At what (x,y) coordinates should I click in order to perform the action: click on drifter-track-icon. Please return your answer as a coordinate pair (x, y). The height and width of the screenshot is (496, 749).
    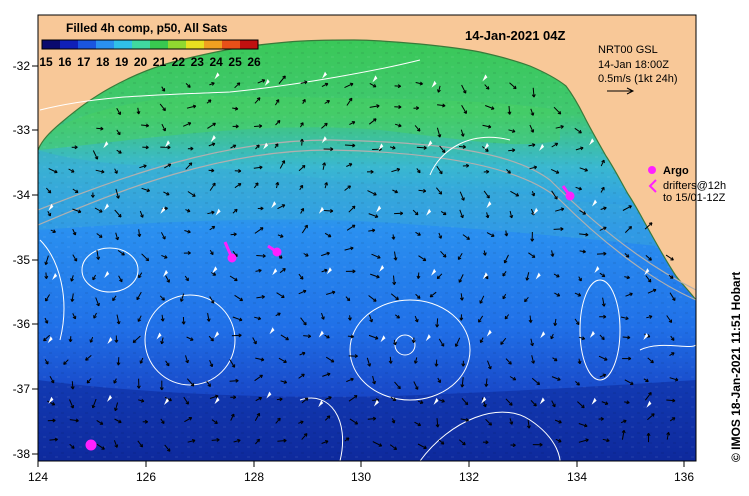
    Looking at the image, I should click on (652, 186).